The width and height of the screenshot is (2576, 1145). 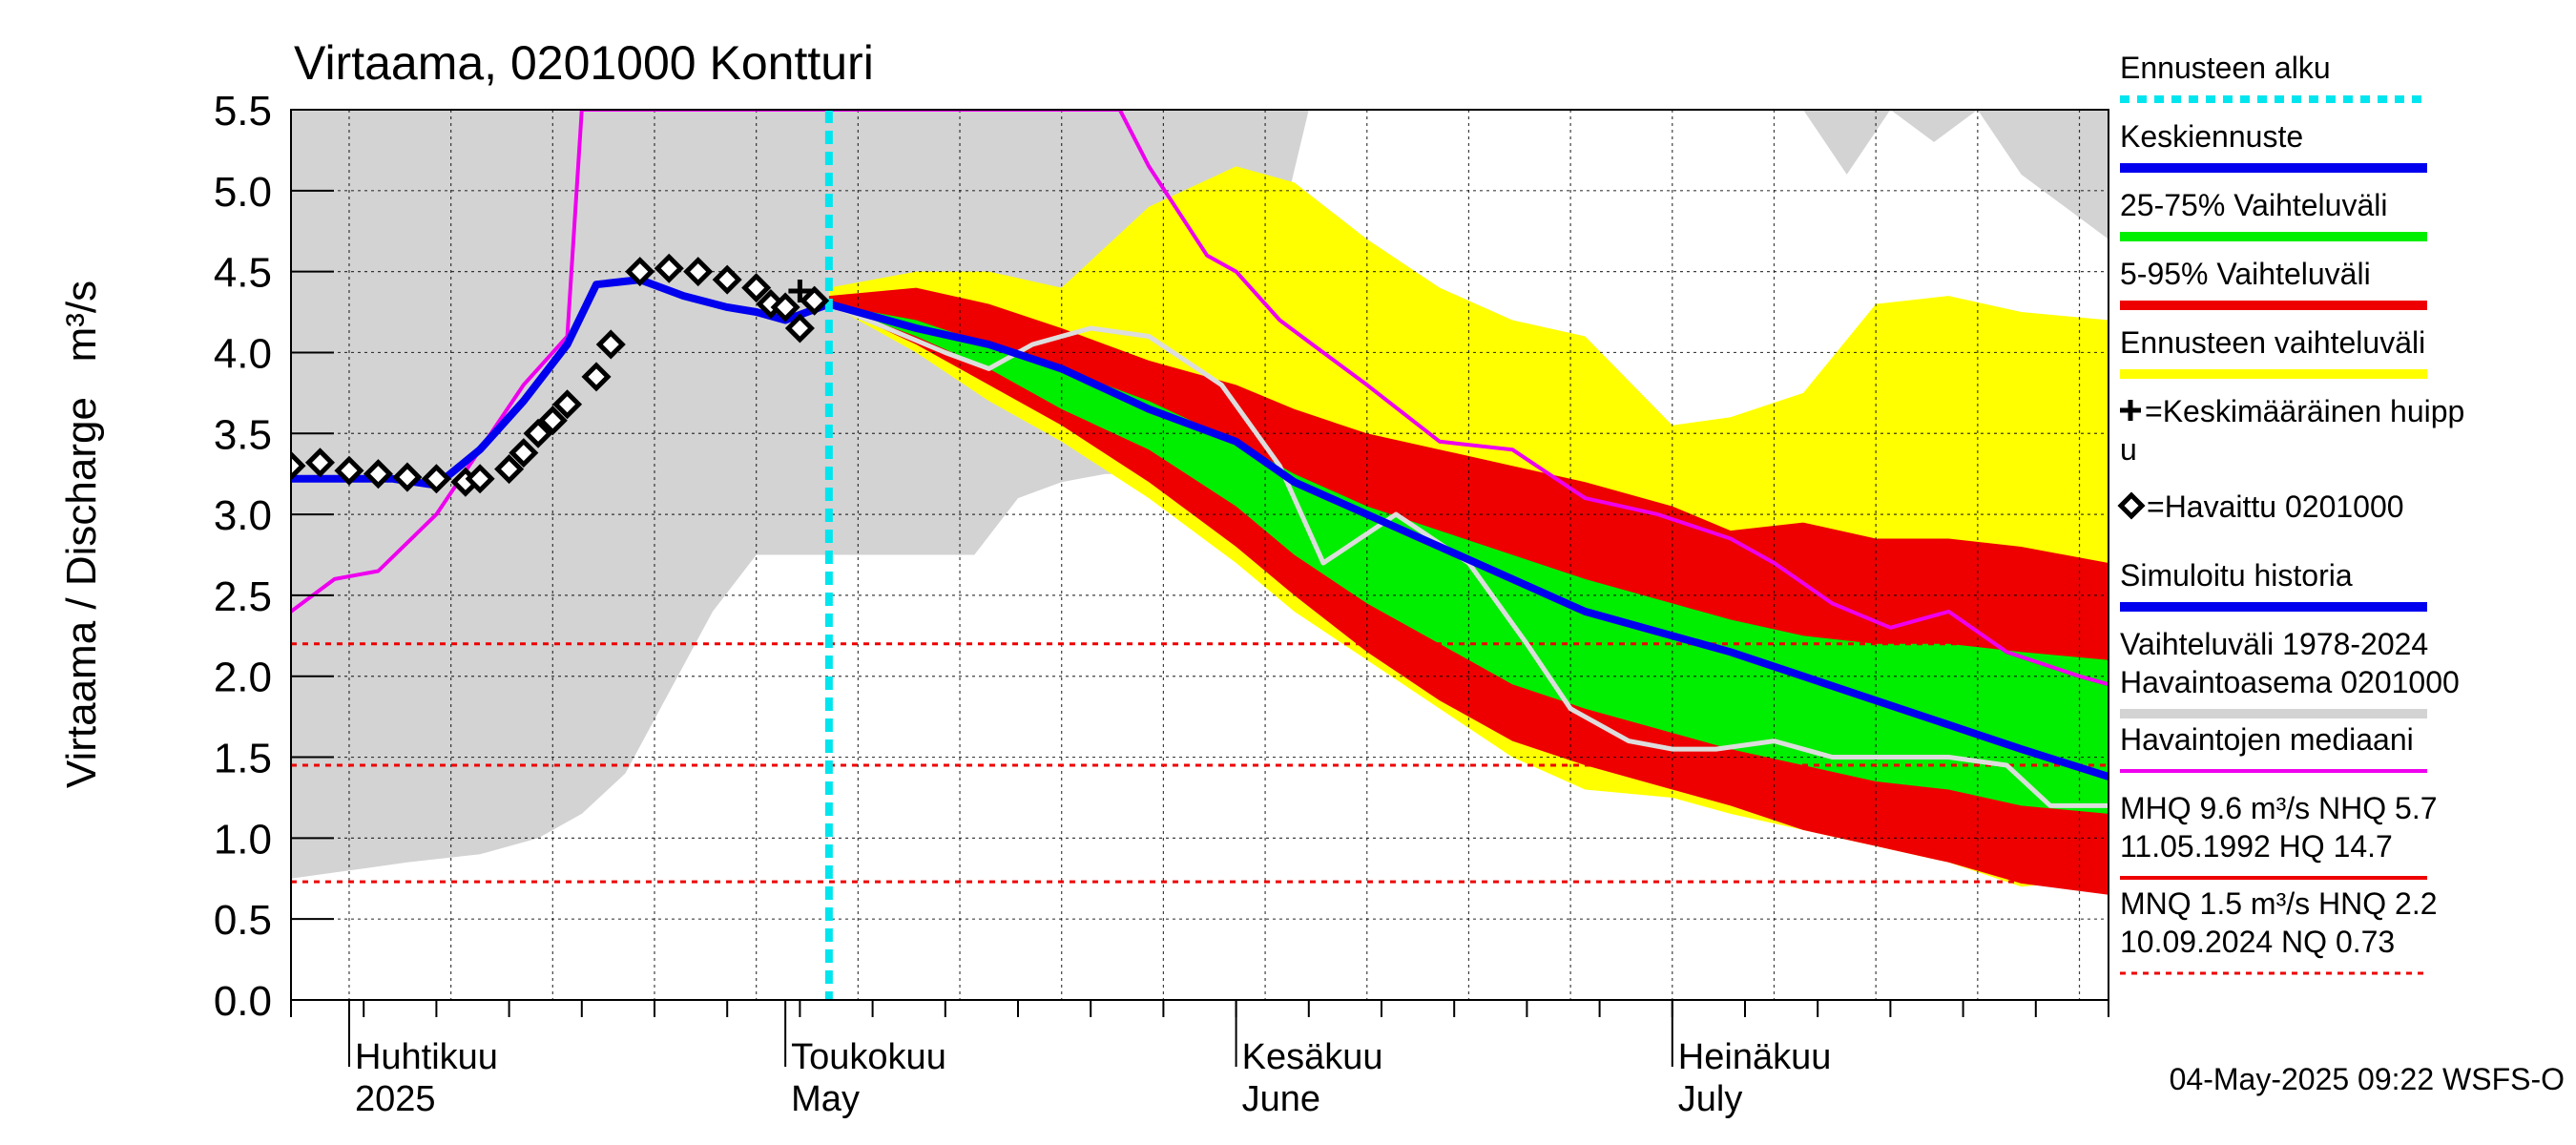 What do you see at coordinates (2257, 942) in the screenshot?
I see `legend-label2-mnq: 10.09.2024 NQ 0.73` at bounding box center [2257, 942].